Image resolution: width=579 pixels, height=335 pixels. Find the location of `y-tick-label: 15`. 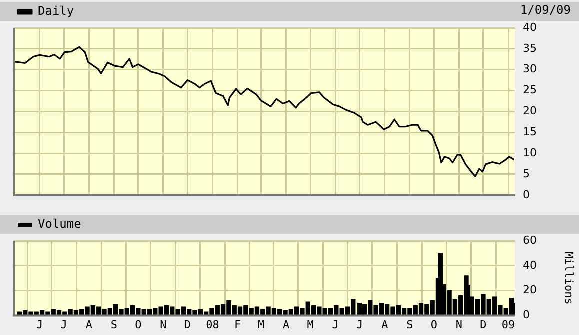

y-tick-label: 15 is located at coordinates (530, 131).